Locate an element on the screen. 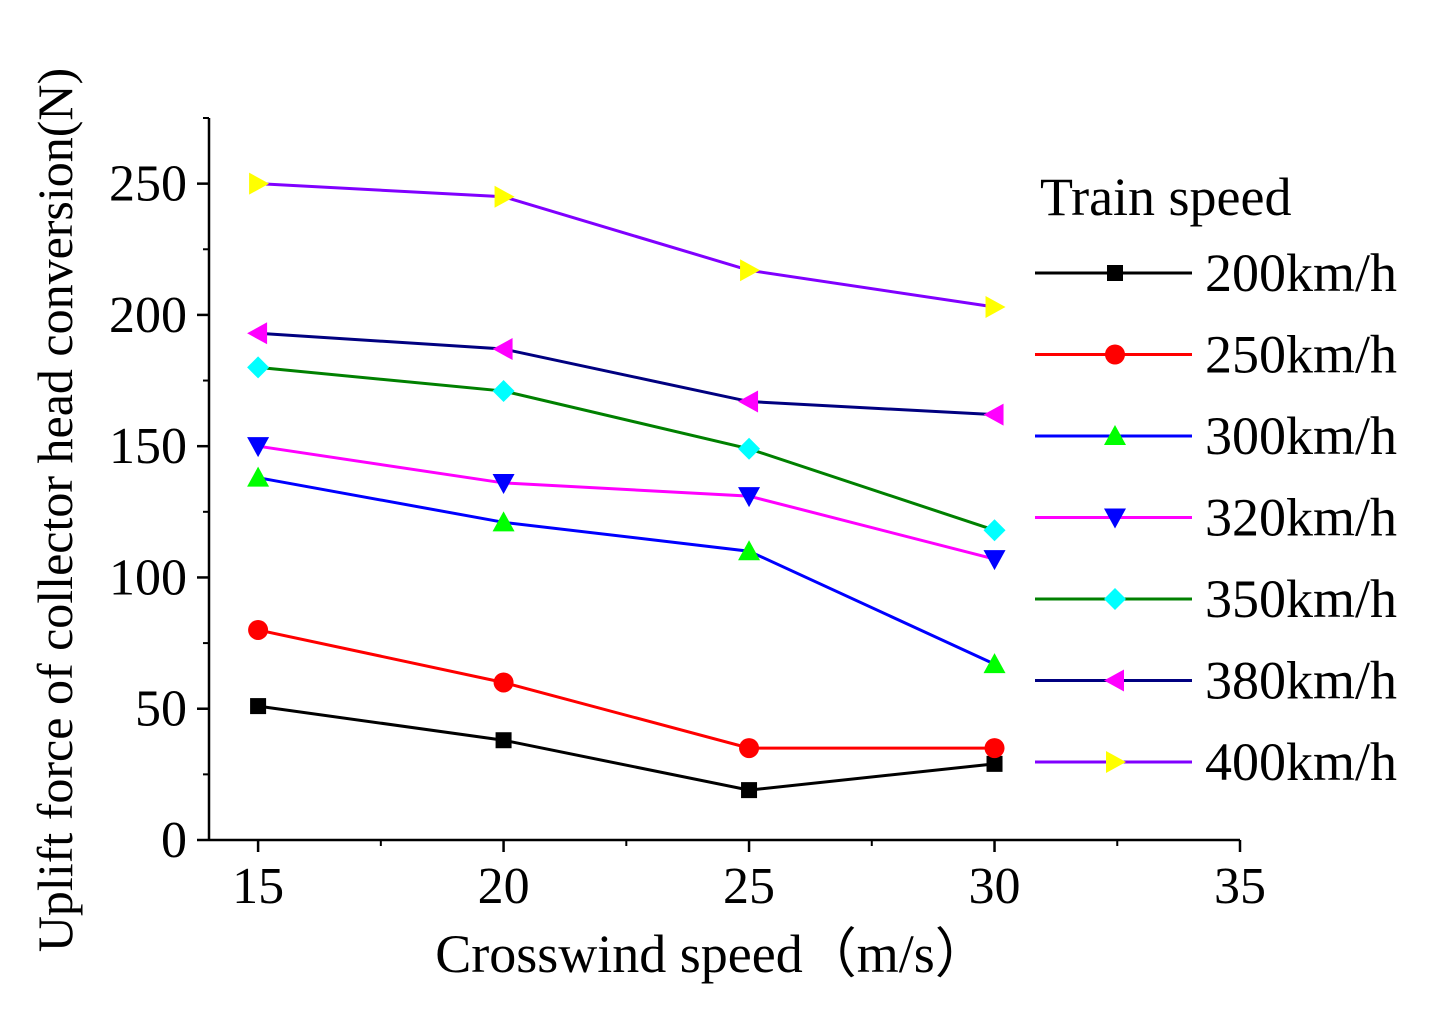  series-line-350kmh is located at coordinates (626, 448).